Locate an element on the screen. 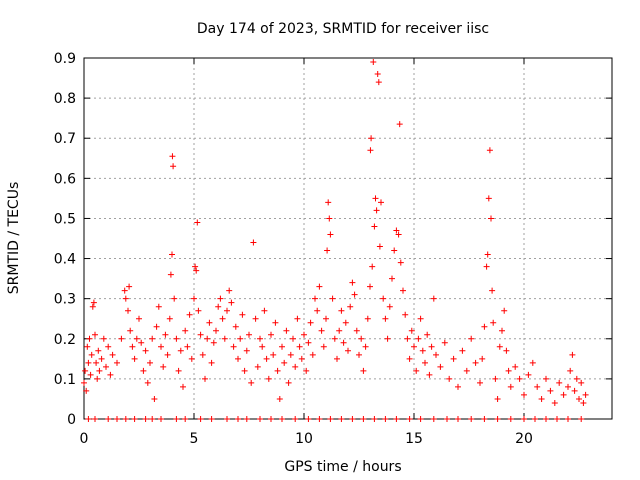 The height and width of the screenshot is (480, 640). x-tick-label: 15 is located at coordinates (414, 439).